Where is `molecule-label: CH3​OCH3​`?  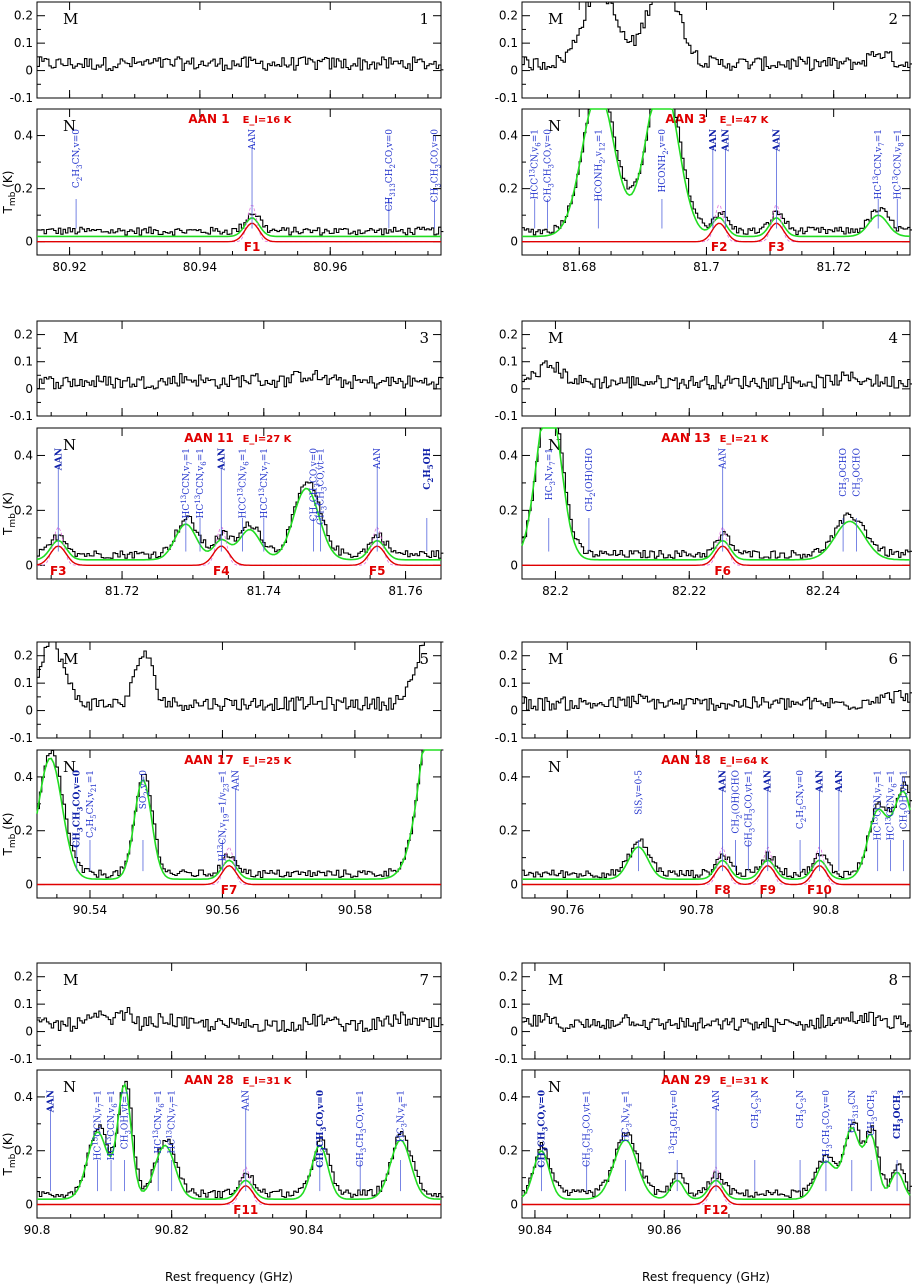
molecule-label: CH3​OCH3​ is located at coordinates (899, 1114).